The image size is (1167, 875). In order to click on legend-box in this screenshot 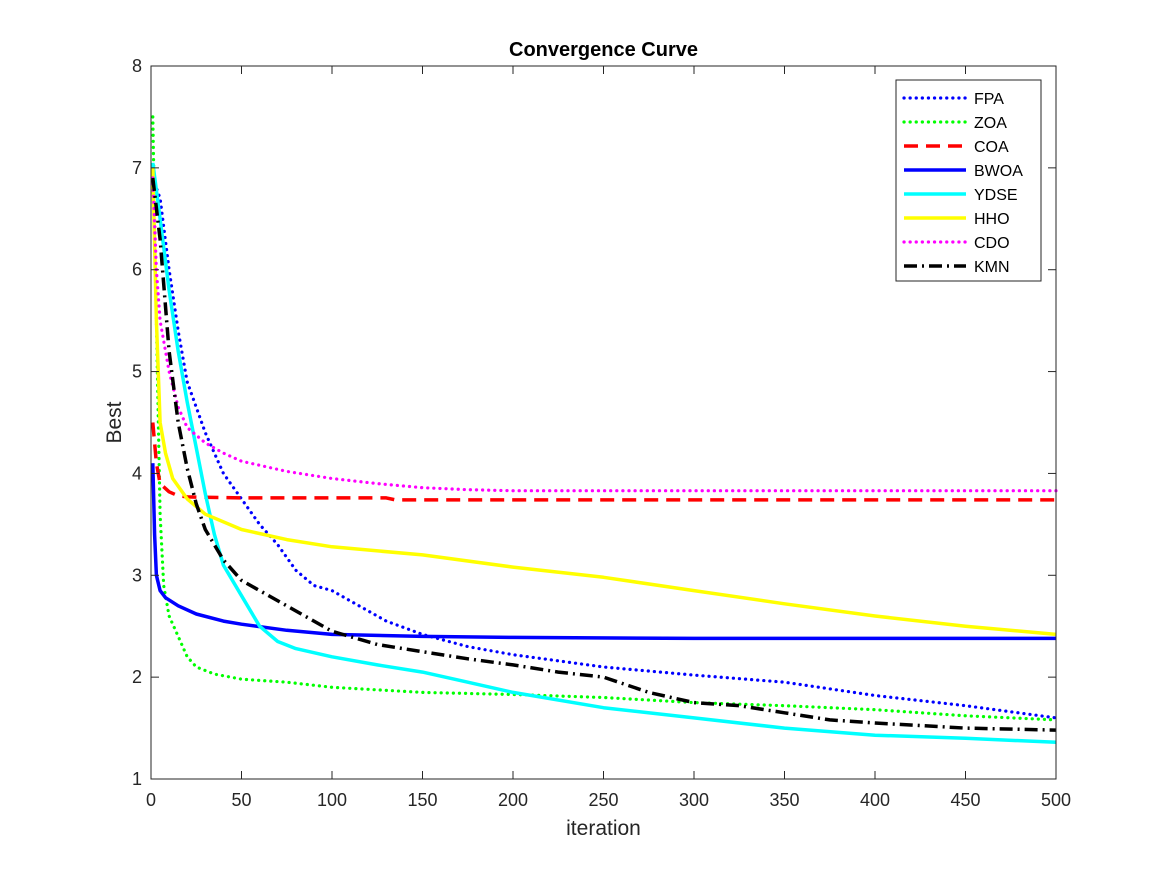, I will do `click(968, 180)`.